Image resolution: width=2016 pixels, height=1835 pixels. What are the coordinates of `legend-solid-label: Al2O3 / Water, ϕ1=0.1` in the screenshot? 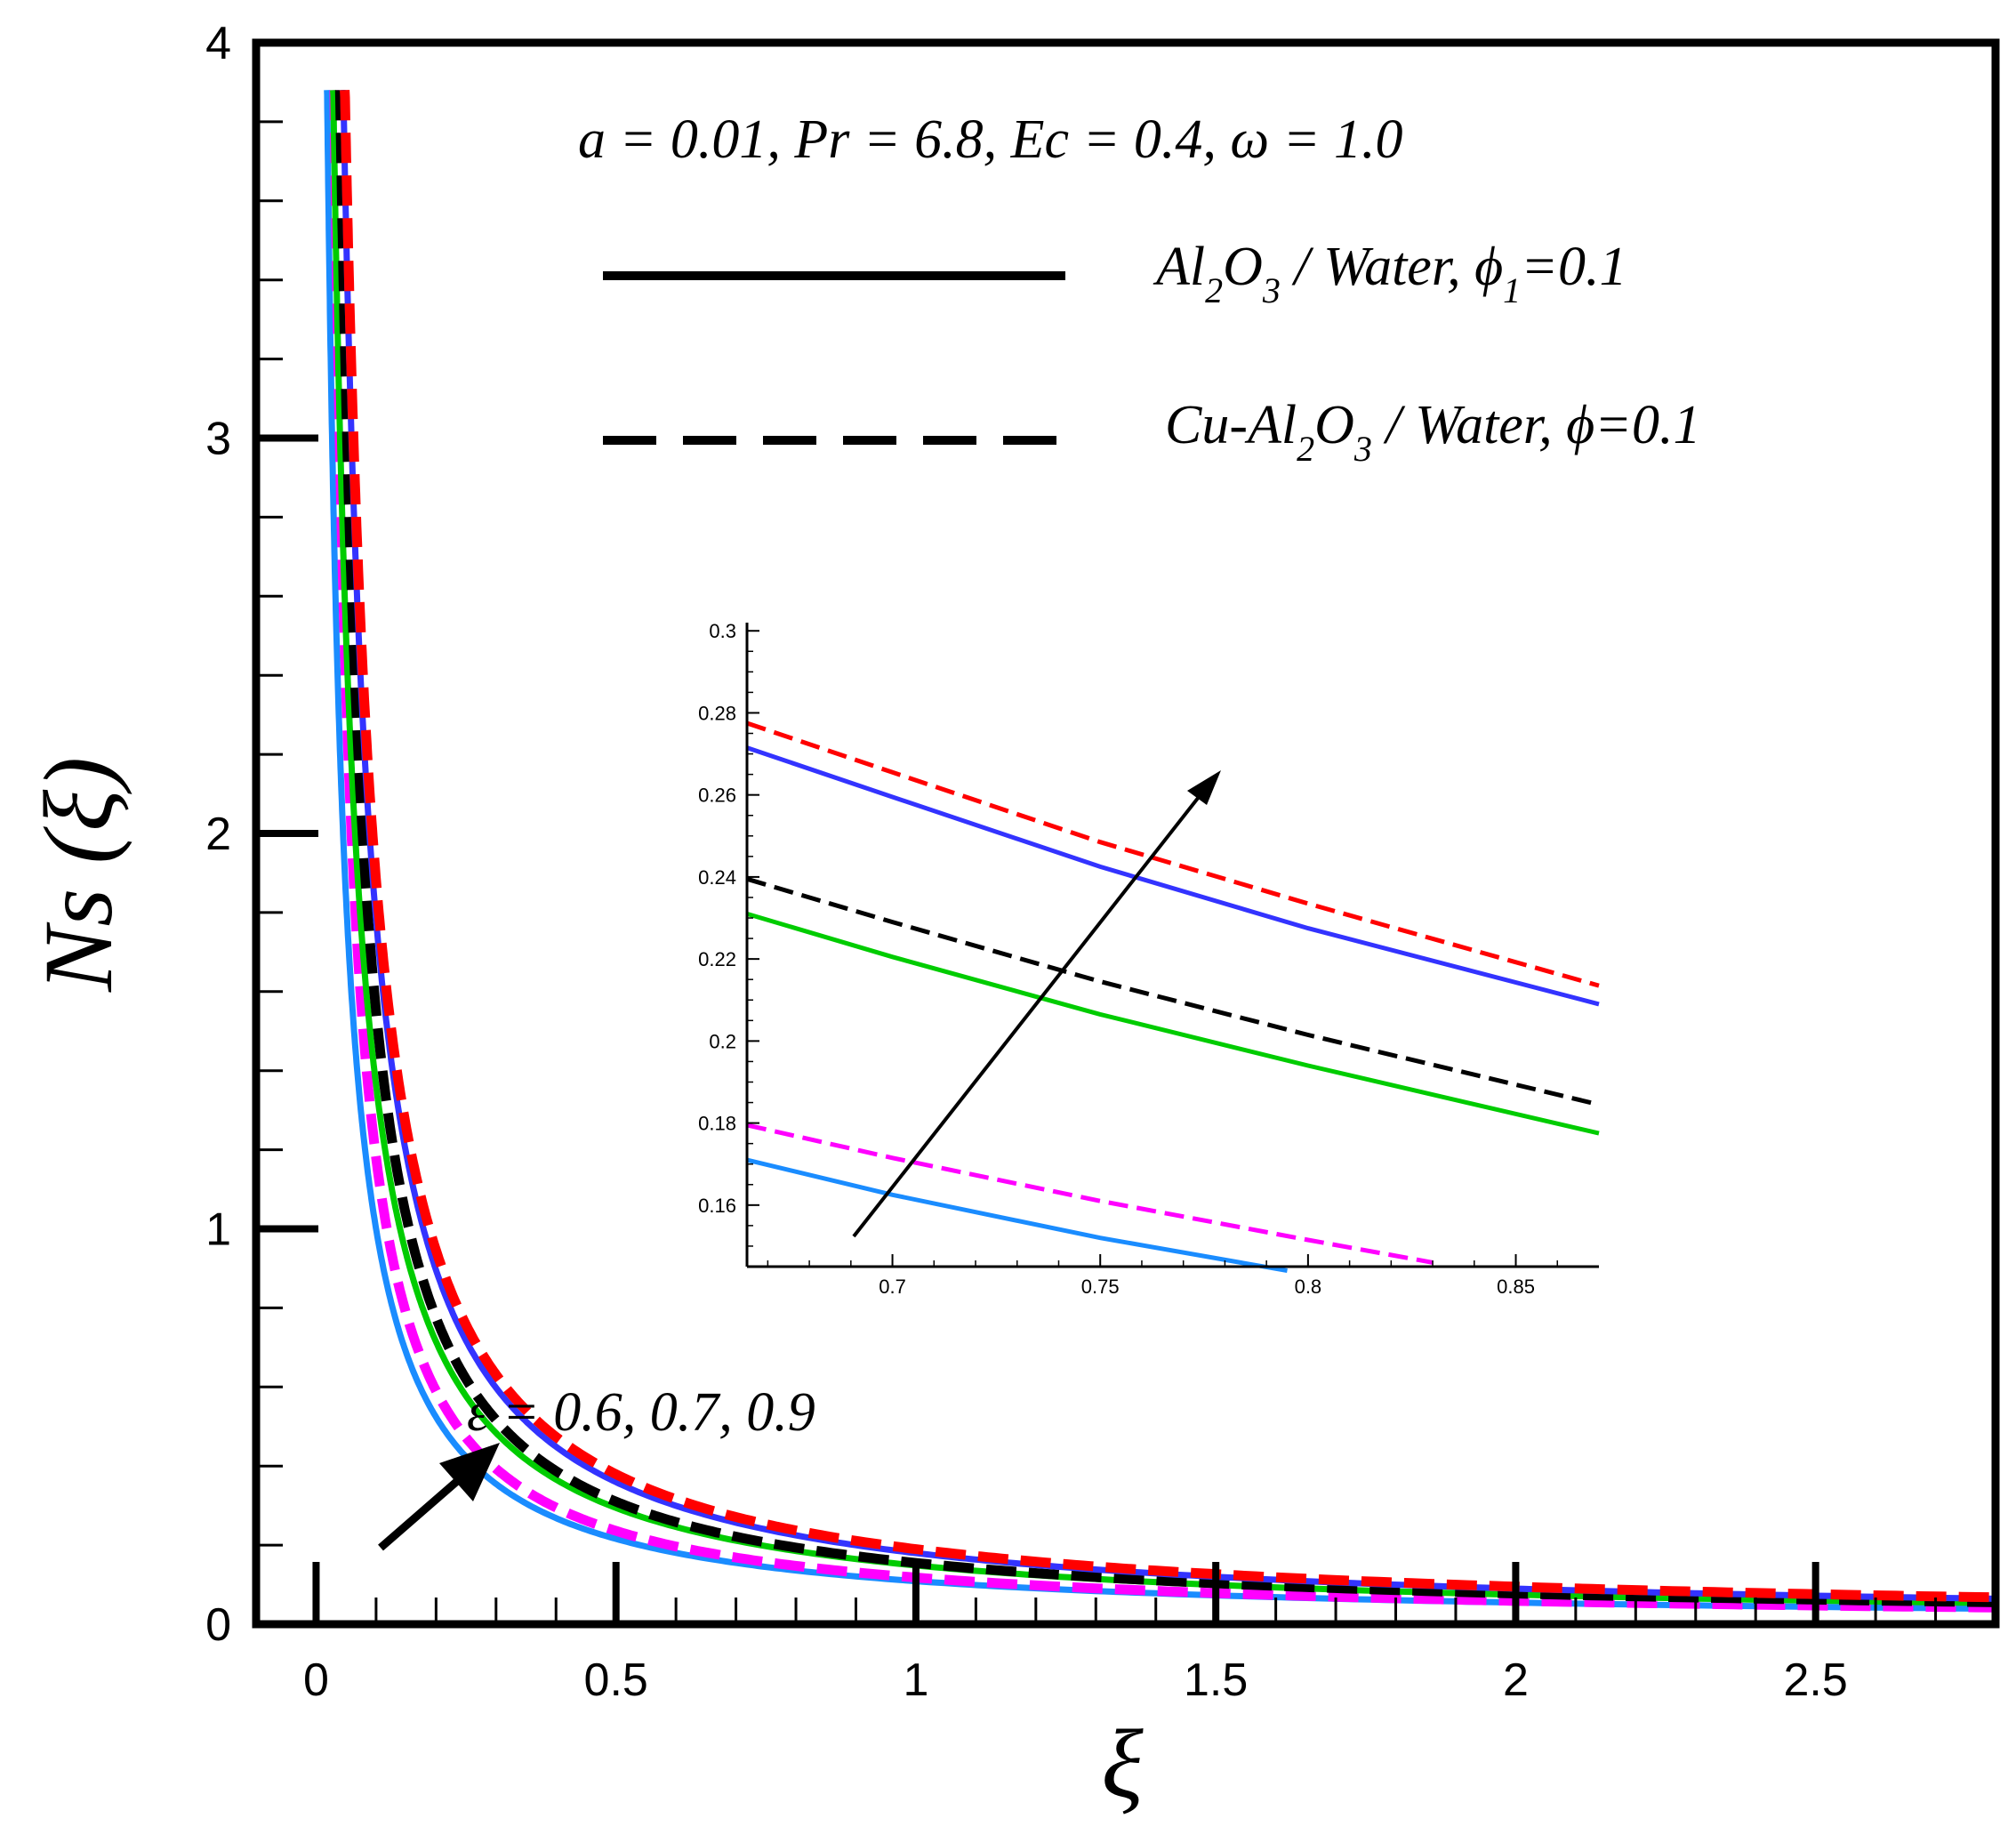 It's located at (1390, 273).